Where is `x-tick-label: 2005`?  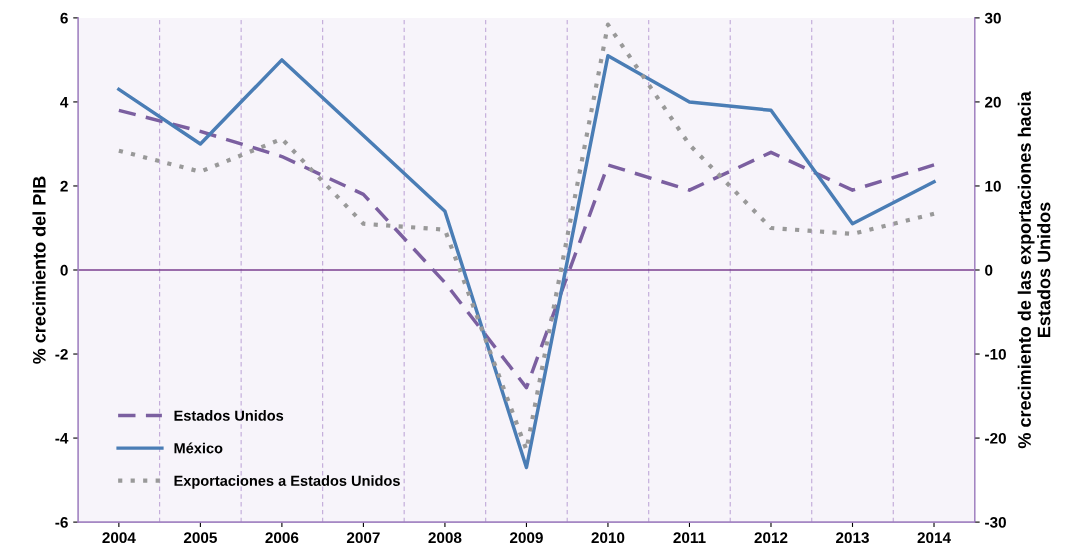 x-tick-label: 2005 is located at coordinates (200, 538).